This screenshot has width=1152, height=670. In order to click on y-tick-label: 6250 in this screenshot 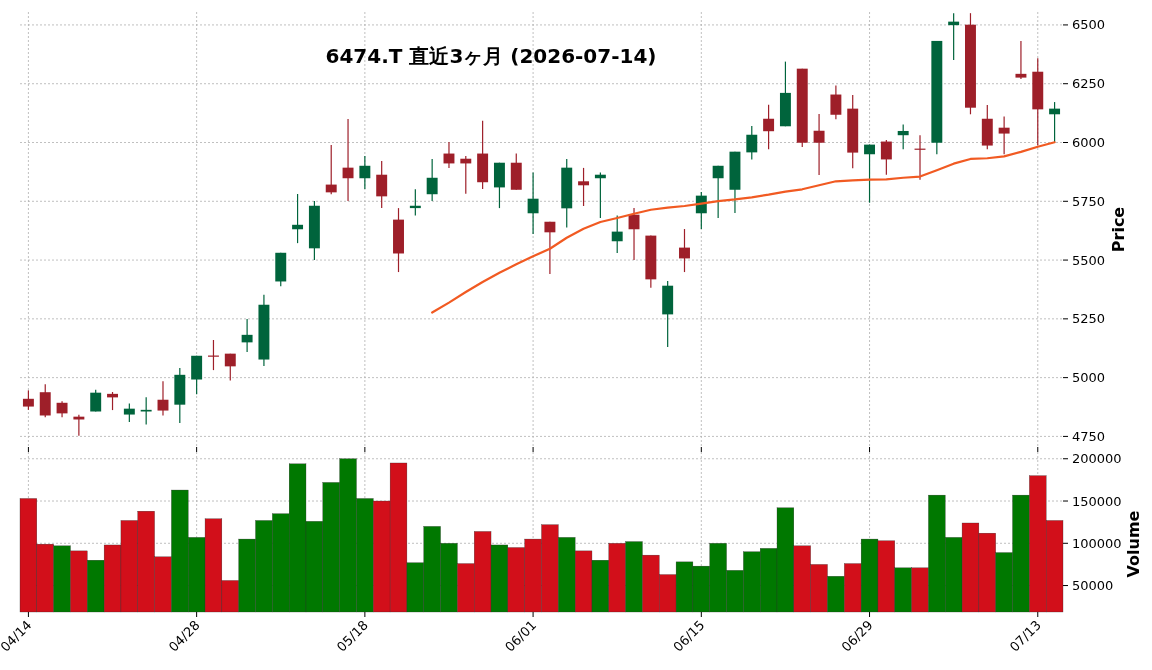, I will do `click(1089, 84)`.